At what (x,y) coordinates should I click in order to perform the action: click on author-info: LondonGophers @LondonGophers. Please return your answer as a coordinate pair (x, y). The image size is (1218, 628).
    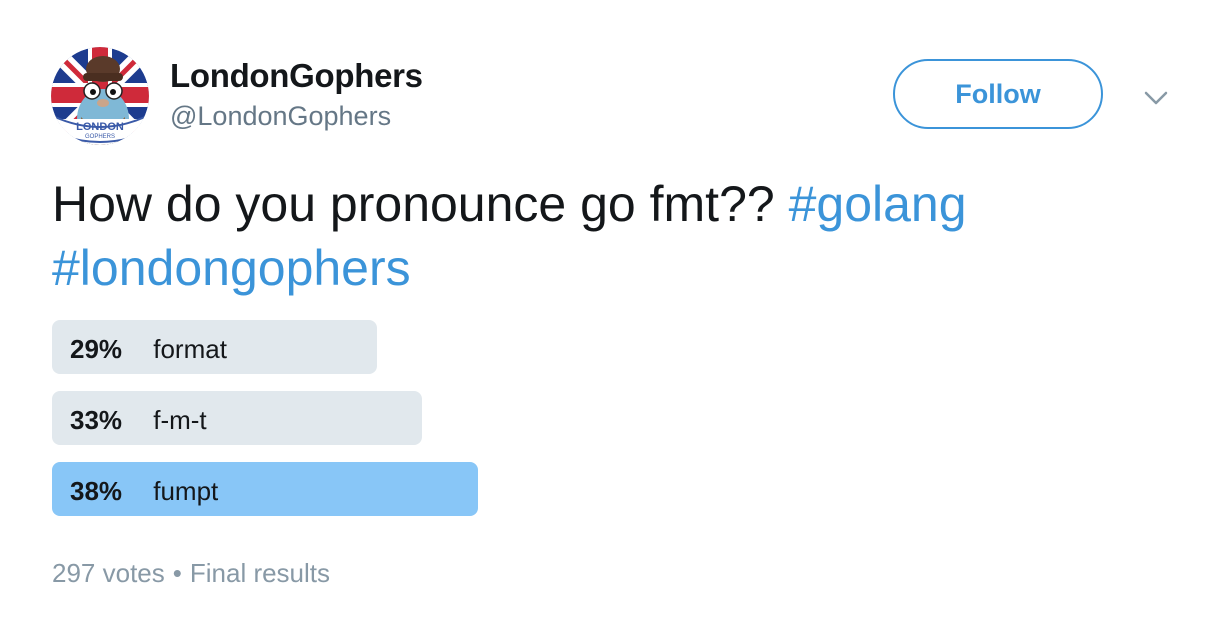
    Looking at the image, I should click on (296, 94).